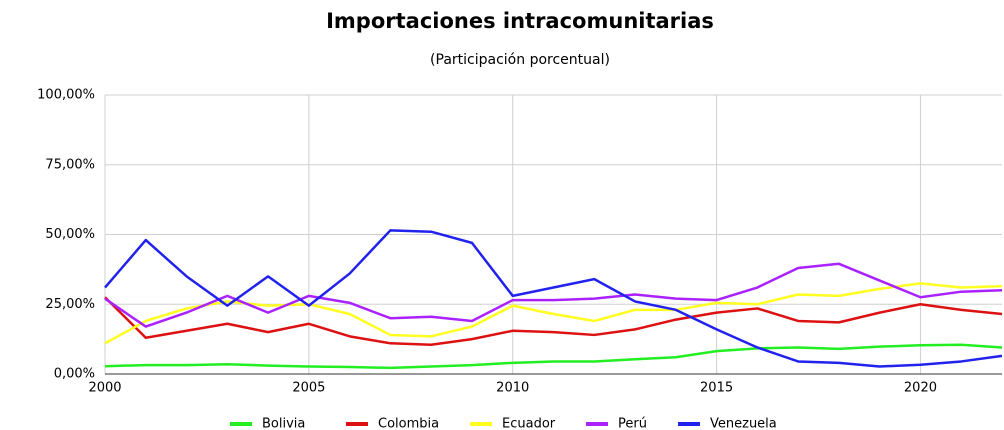  Describe the element at coordinates (520, 21) in the screenshot. I see `chart-title: Importaciones intracomunitarias` at that location.